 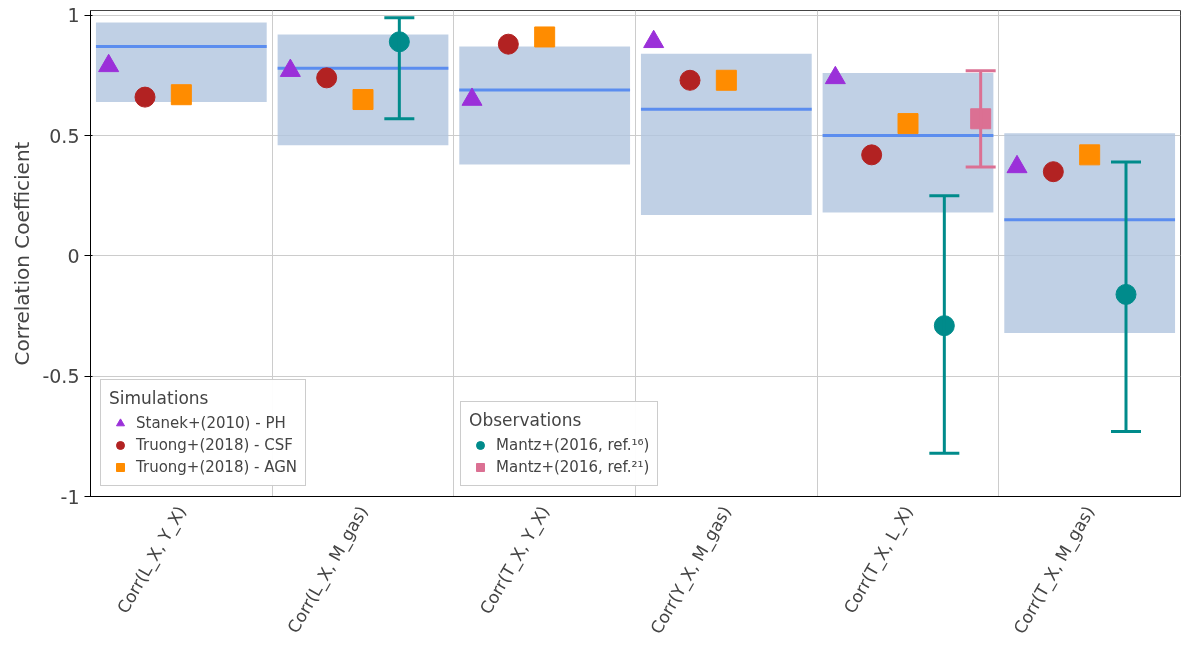 I want to click on y-tick-label: 1, so click(x=73, y=15).